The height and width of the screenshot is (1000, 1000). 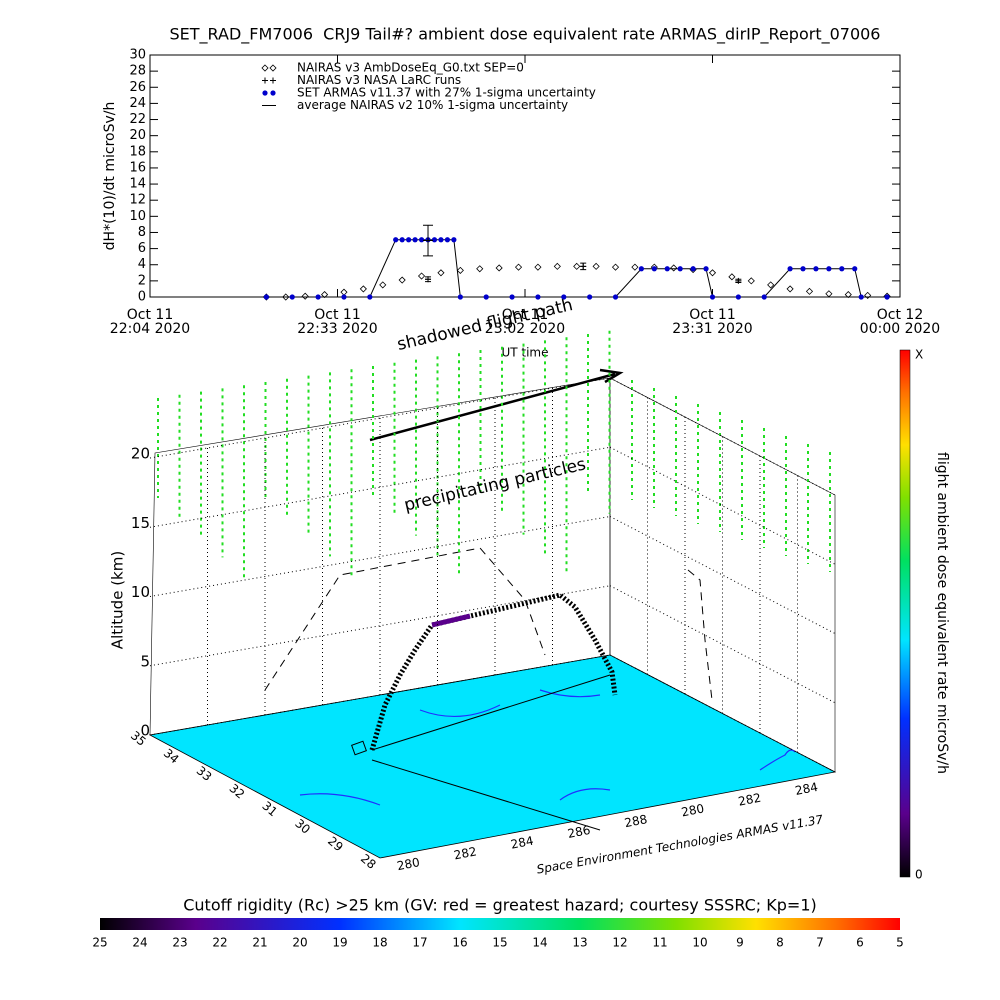 What do you see at coordinates (493, 671) in the screenshot?
I see `flight-path` at bounding box center [493, 671].